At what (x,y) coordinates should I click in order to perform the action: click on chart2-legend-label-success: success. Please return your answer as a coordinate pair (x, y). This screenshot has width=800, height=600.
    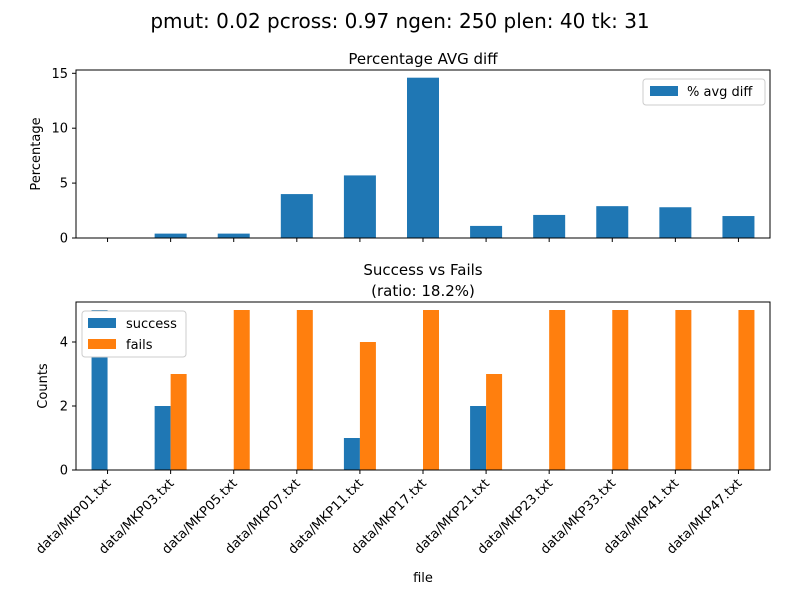
    Looking at the image, I should click on (151, 324).